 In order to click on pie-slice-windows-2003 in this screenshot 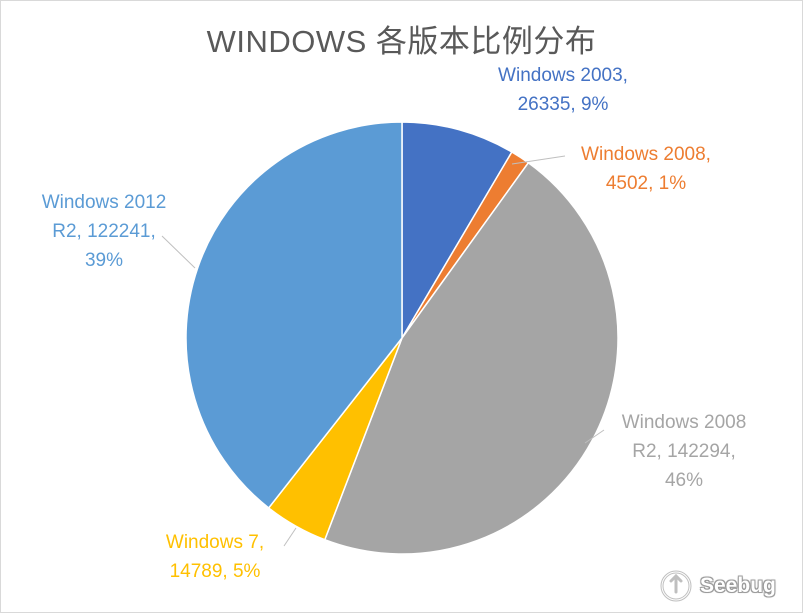, I will do `click(457, 231)`.